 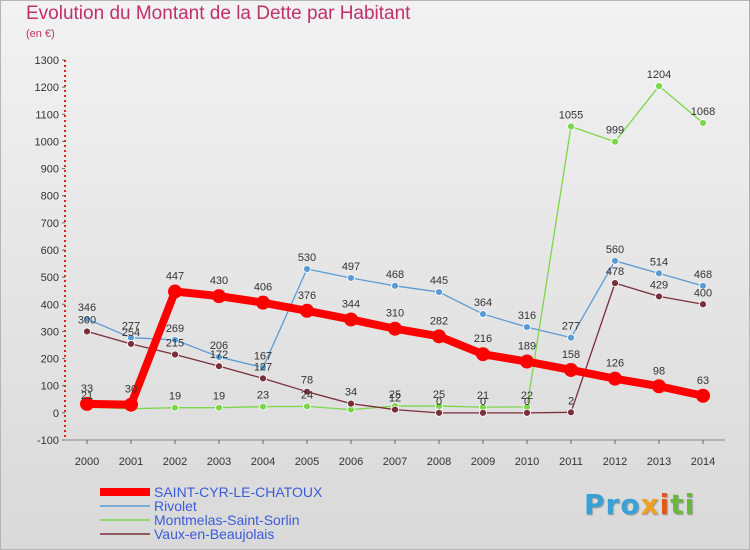 I want to click on y-tick-label: 1100, so click(x=47, y=115).